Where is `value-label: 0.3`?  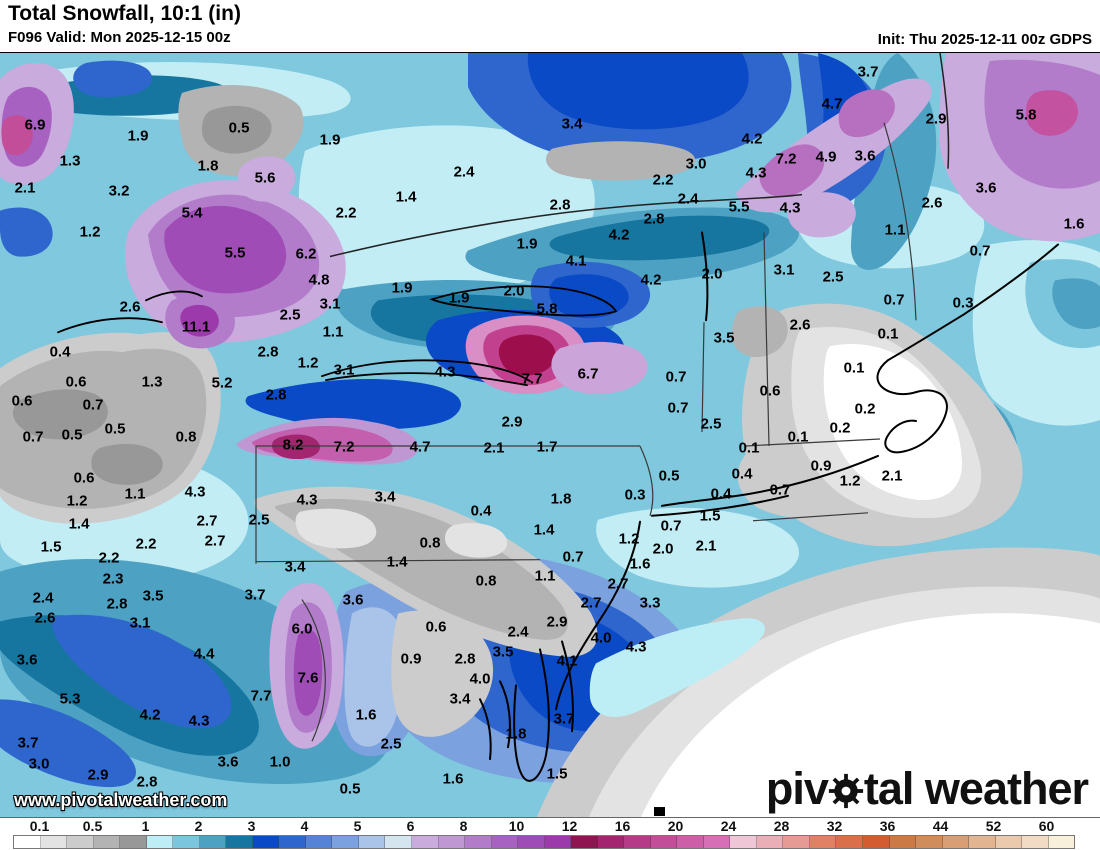 value-label: 0.3 is located at coordinates (963, 303).